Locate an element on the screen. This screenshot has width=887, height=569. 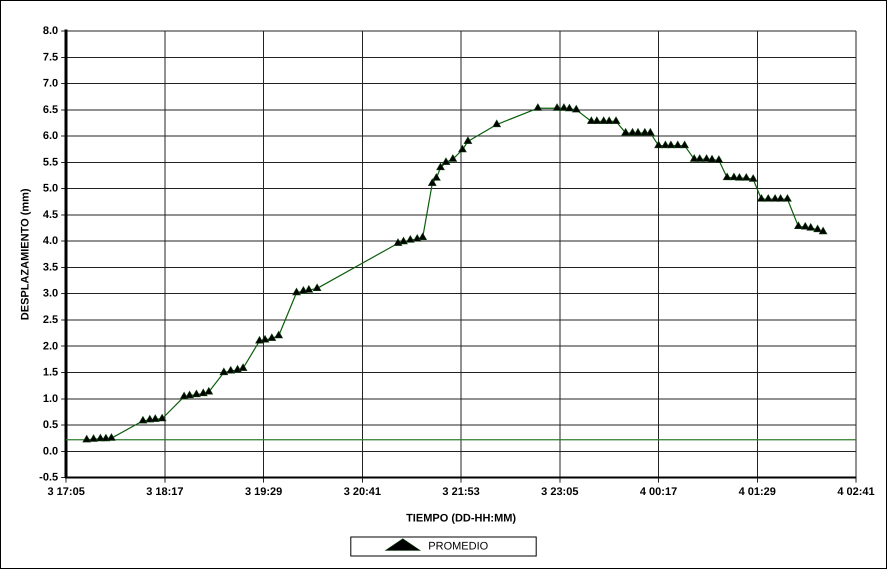
x-tick-label: 3 21:53 is located at coordinates (461, 492).